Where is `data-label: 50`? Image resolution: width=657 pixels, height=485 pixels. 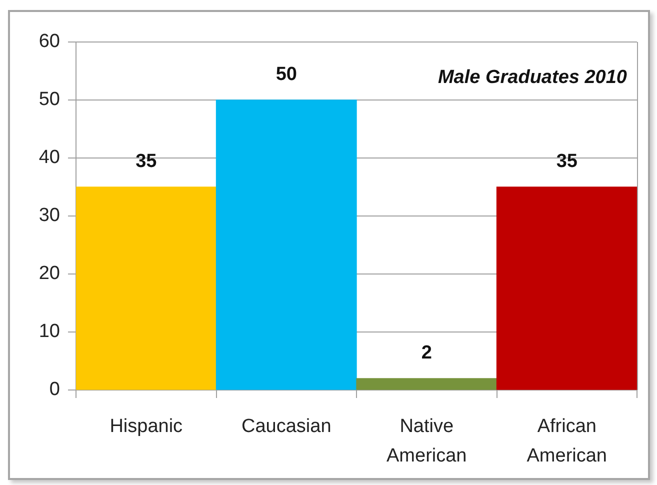 data-label: 50 is located at coordinates (286, 75).